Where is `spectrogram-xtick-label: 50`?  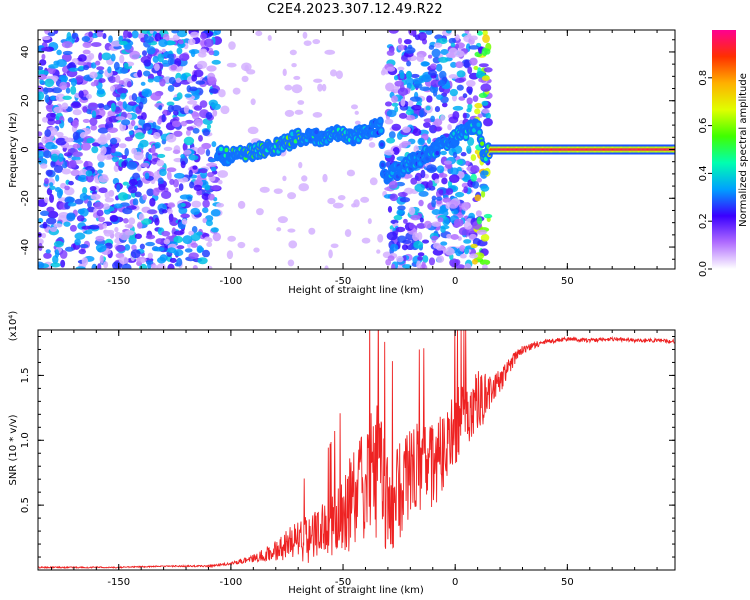
spectrogram-xtick-label: 50 is located at coordinates (567, 281).